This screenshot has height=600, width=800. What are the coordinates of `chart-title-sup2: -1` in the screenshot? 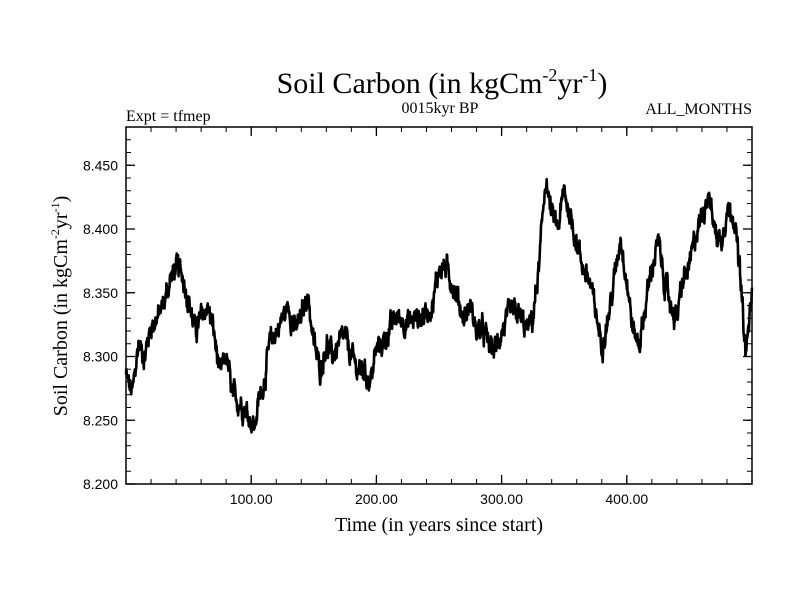 It's located at (589, 75).